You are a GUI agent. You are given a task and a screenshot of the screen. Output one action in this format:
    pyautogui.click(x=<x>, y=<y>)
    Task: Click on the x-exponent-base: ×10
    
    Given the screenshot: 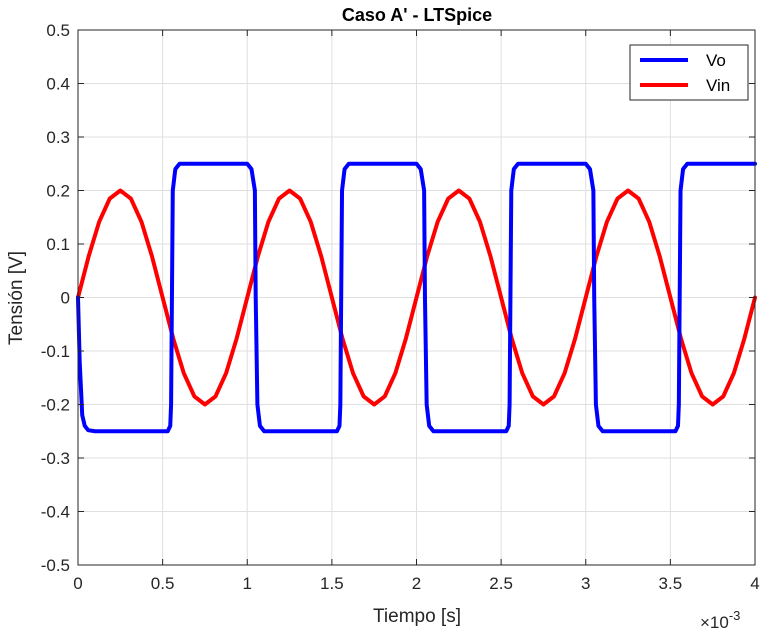 What is the action you would take?
    pyautogui.click(x=714, y=622)
    